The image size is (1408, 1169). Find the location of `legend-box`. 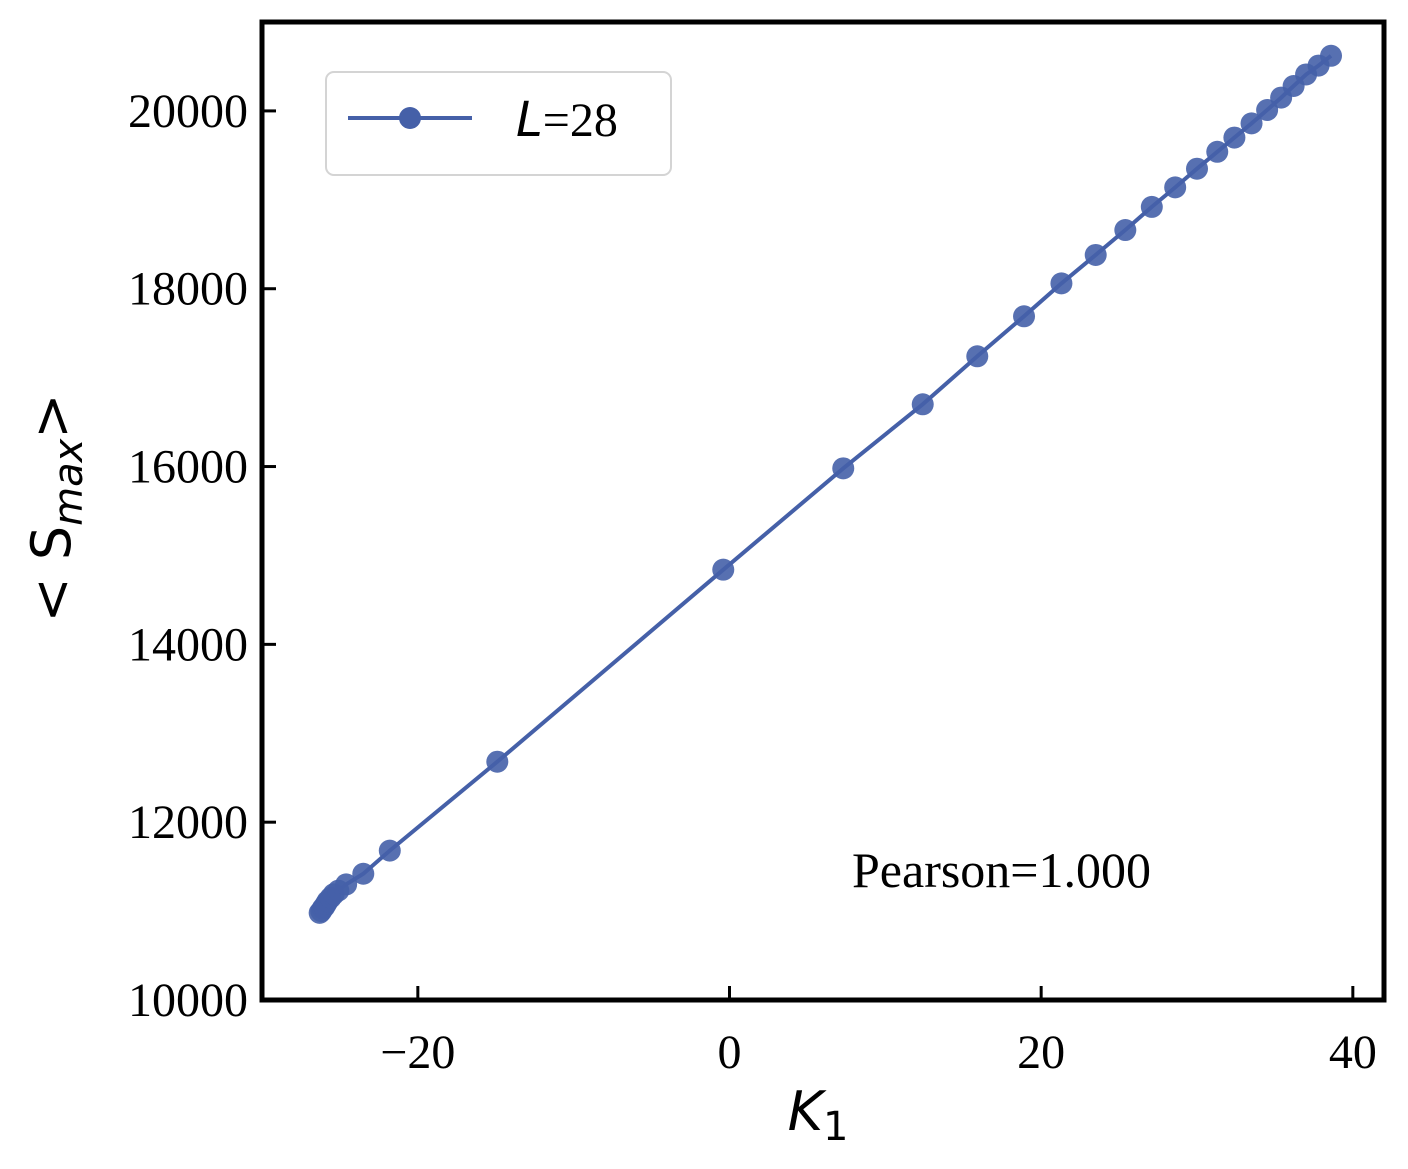

legend-box is located at coordinates (498, 123).